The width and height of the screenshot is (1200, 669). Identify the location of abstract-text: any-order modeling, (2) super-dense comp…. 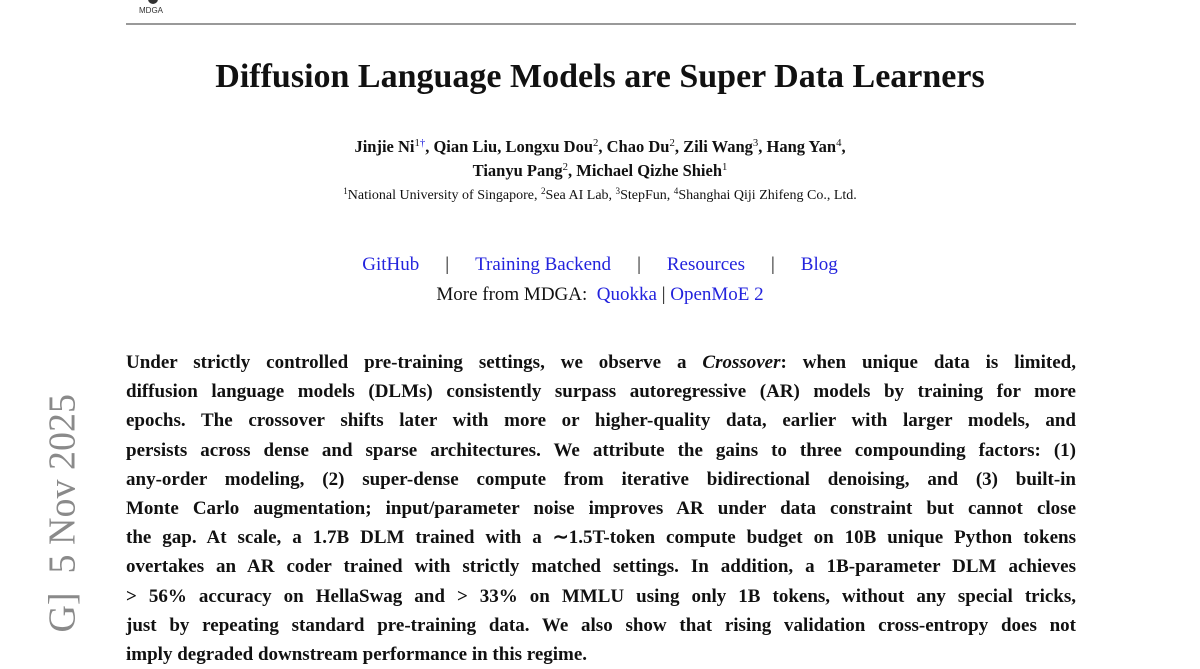
(601, 479).